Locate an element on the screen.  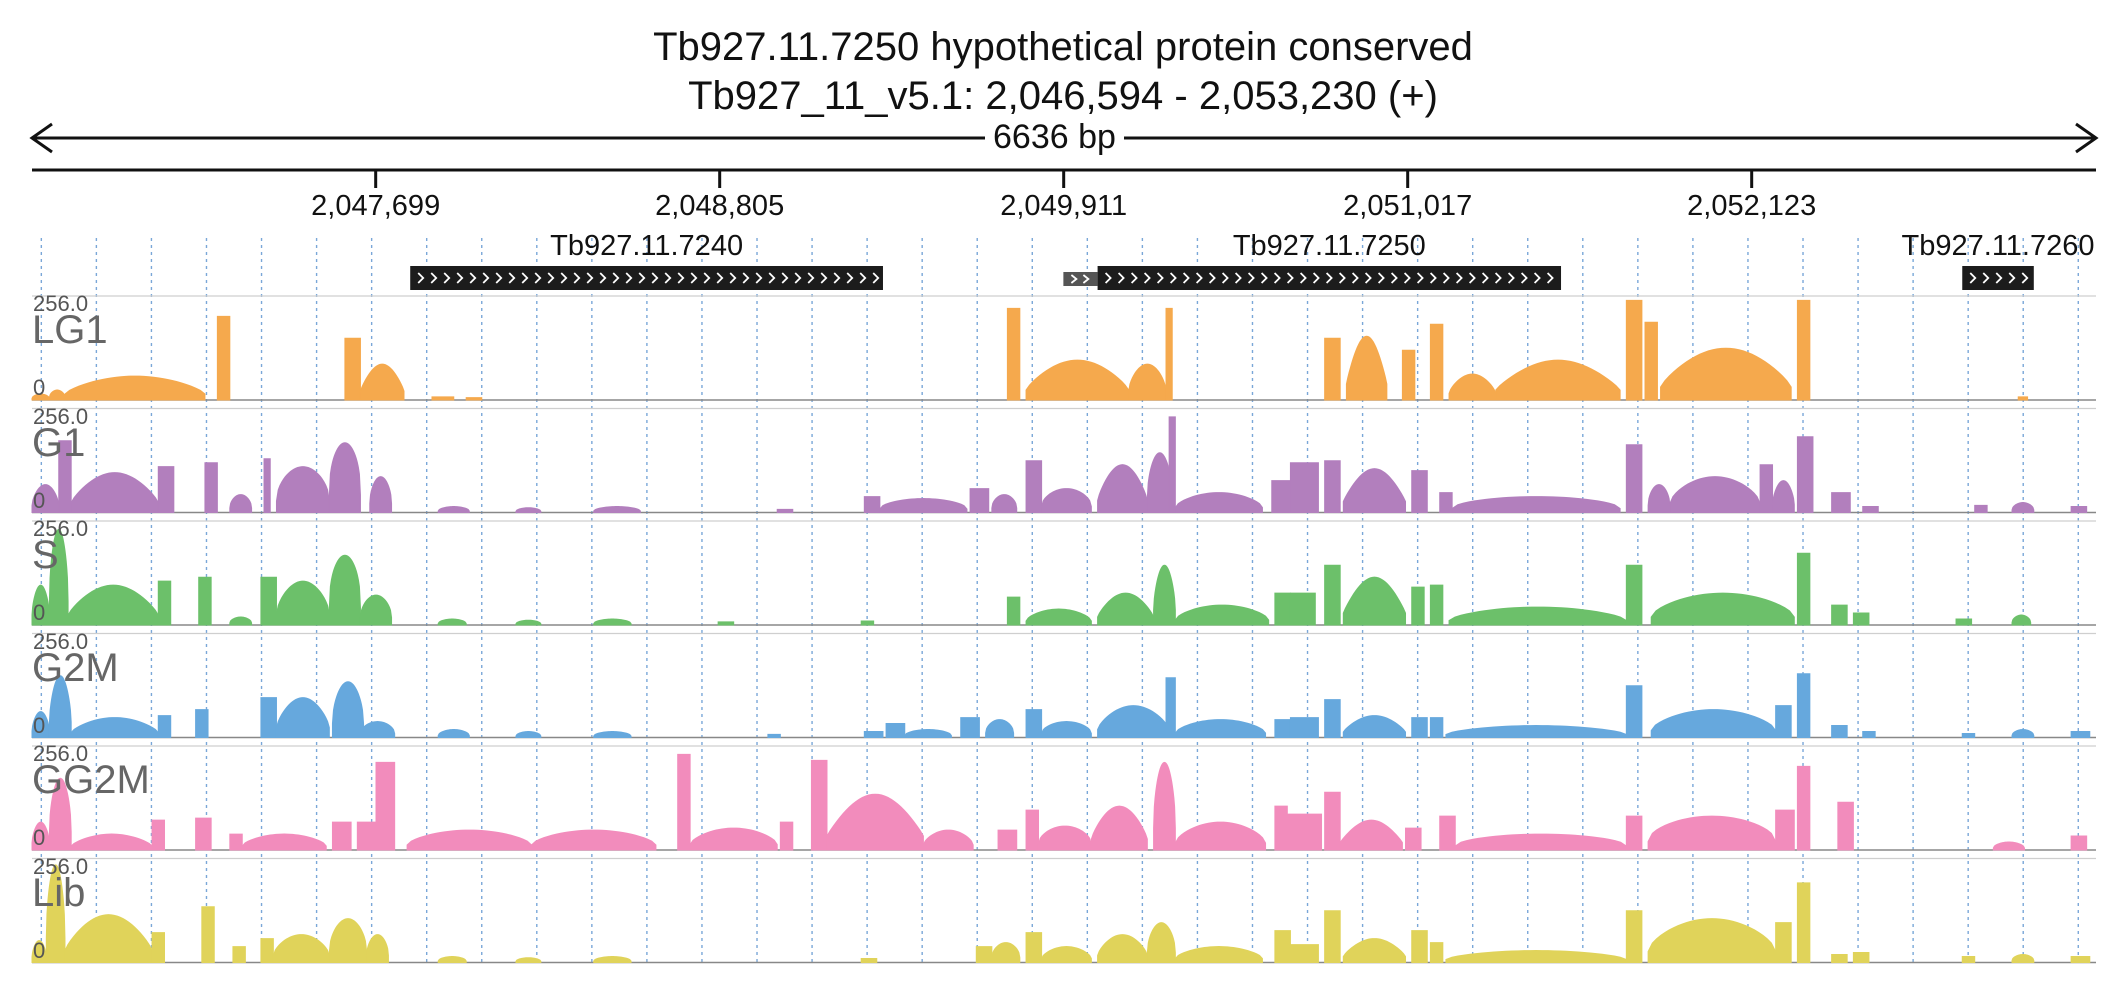
gene-label: Tb927.11.7240 is located at coordinates (647, 246).